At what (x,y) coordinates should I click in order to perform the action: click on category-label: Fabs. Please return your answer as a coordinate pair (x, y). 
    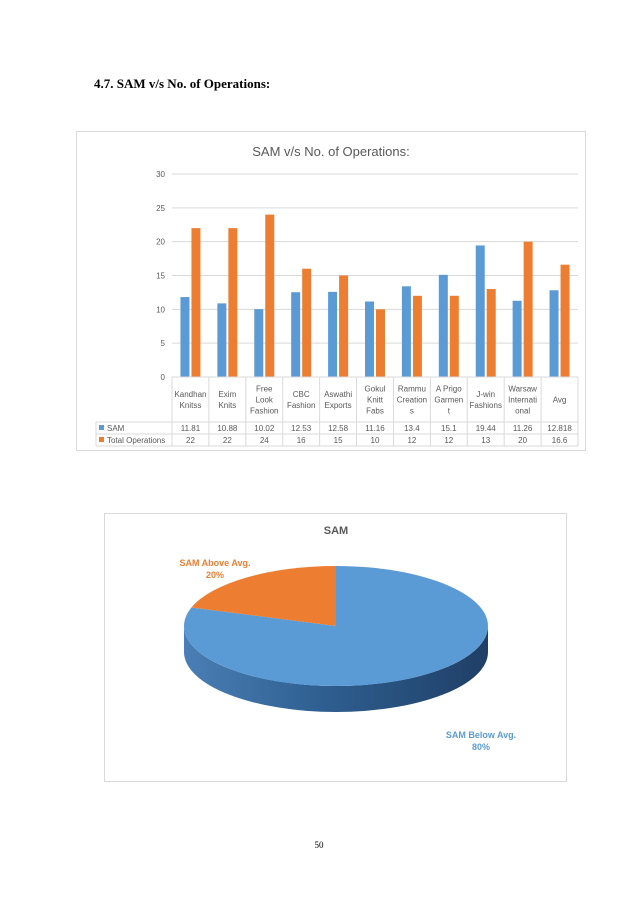
    Looking at the image, I should click on (375, 411).